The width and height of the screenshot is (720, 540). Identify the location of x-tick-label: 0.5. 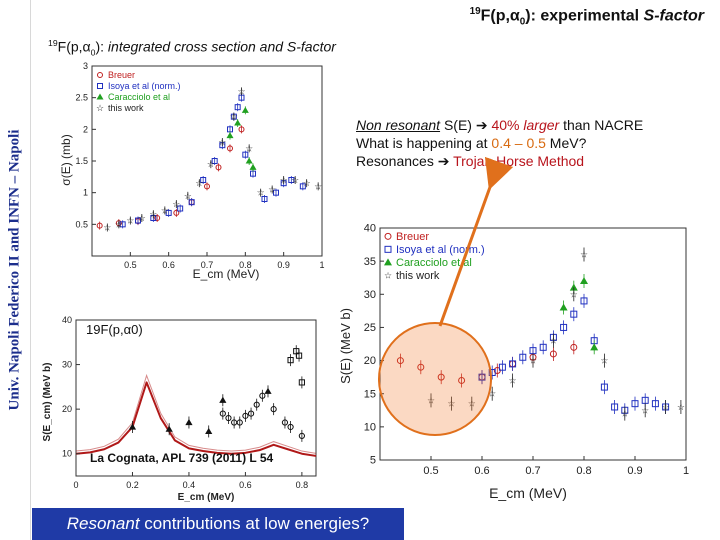
(130, 265).